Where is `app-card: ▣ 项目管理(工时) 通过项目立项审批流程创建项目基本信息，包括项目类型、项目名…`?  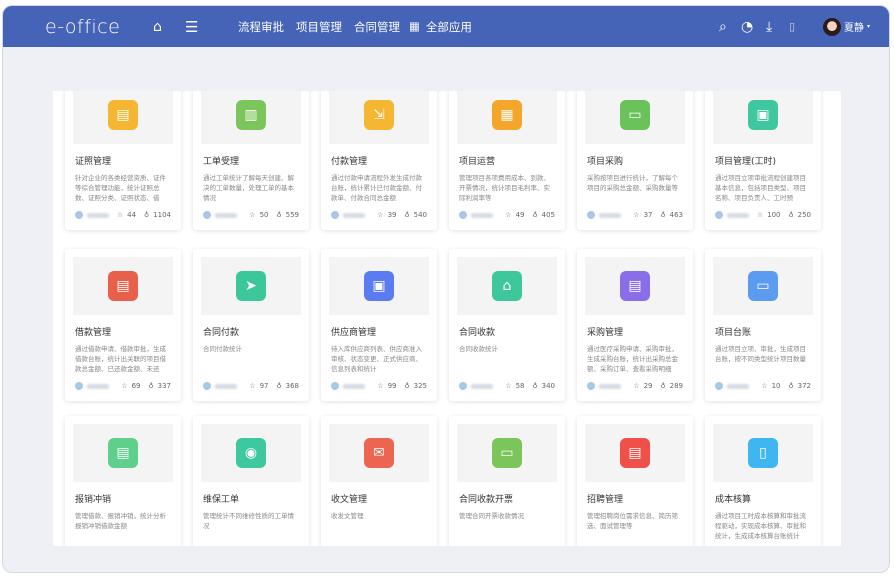
app-card: ▣ 项目管理(工时) 通过项目立项审批流程创建项目基本信息，包括项目类型、项目名… is located at coordinates (763, 160).